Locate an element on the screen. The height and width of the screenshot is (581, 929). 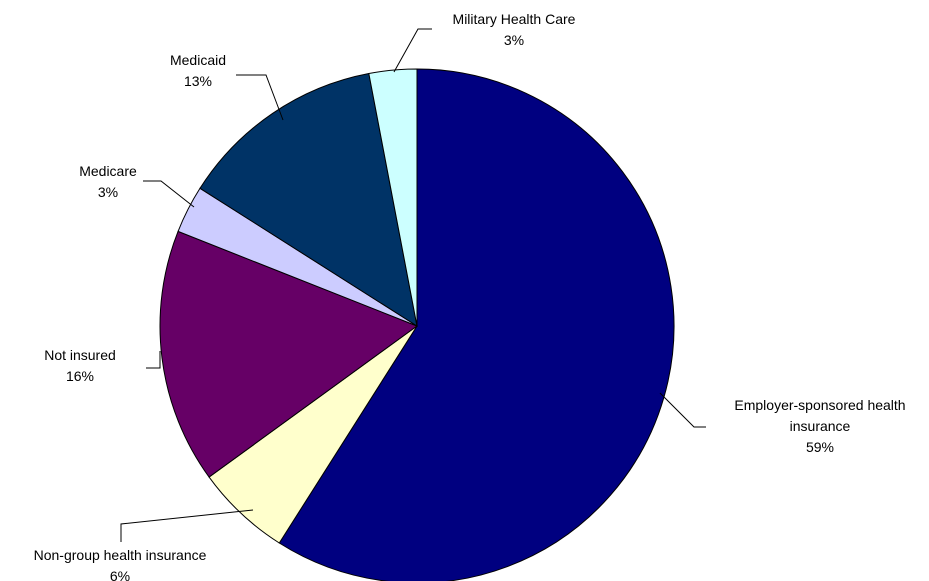
slice-category-label: insurance is located at coordinates (820, 426).